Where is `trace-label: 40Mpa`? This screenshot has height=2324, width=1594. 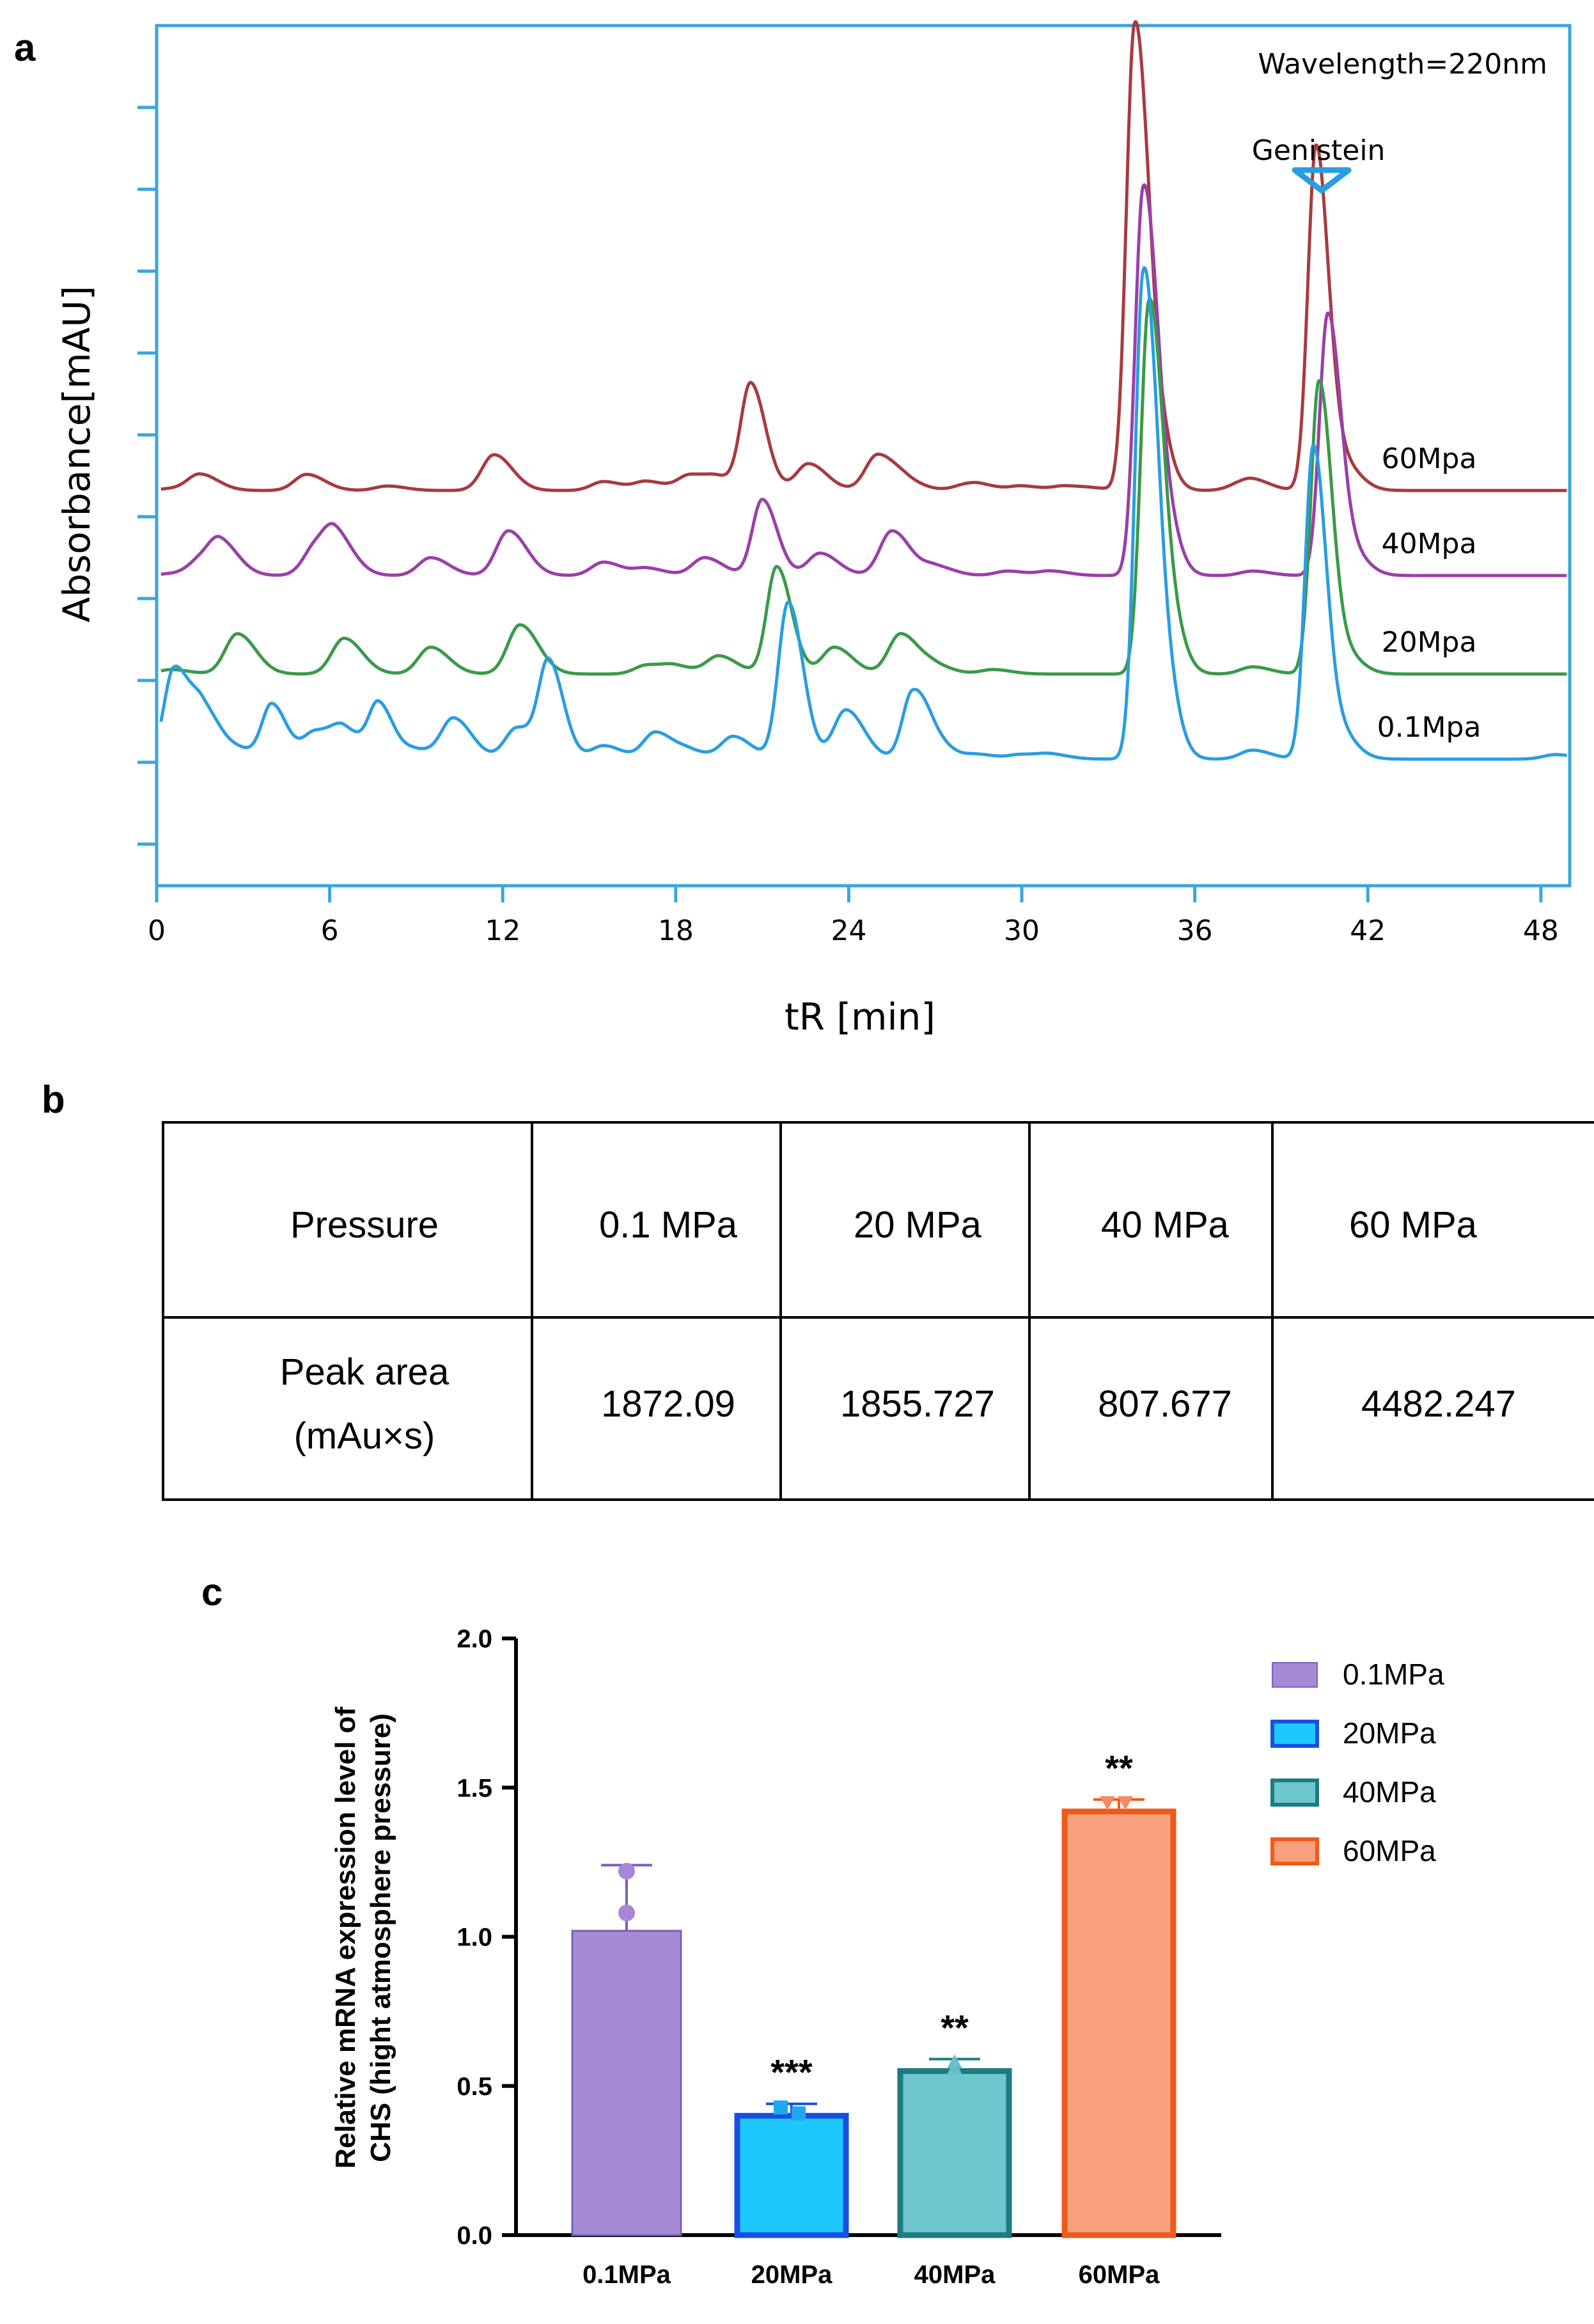 trace-label: 40Mpa is located at coordinates (1429, 544).